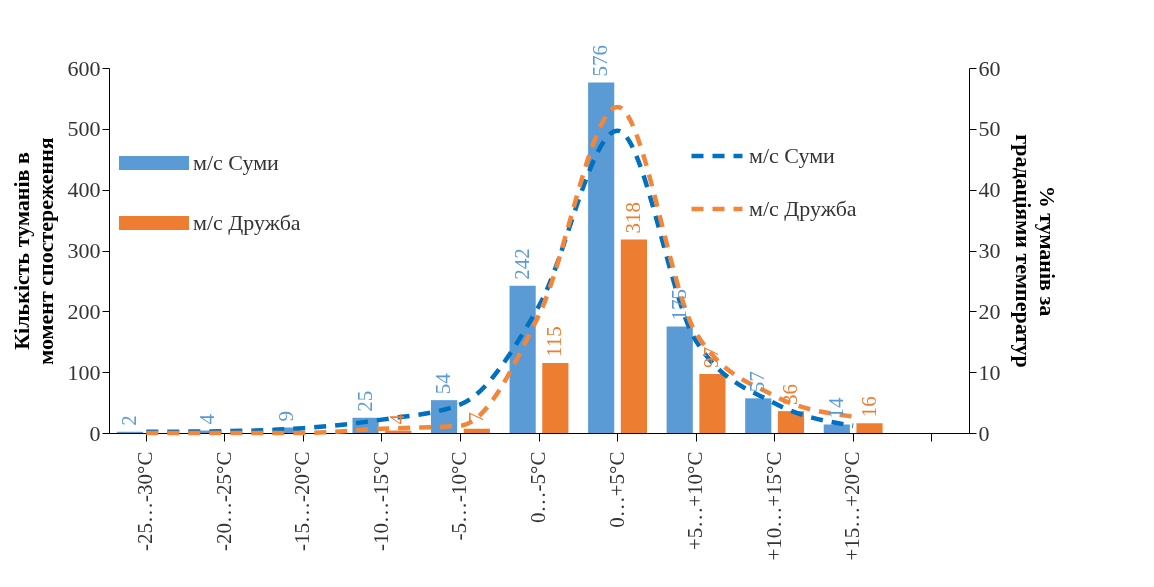 The height and width of the screenshot is (587, 1154). What do you see at coordinates (84, 129) in the screenshot?
I see `y-tick-label: 500` at bounding box center [84, 129].